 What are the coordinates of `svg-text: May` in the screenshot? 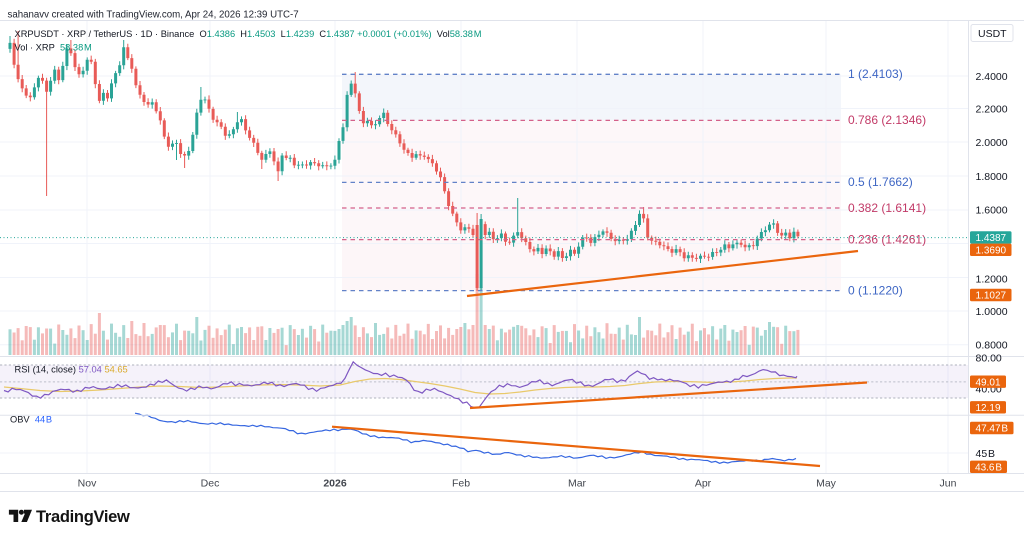 It's located at (826, 484).